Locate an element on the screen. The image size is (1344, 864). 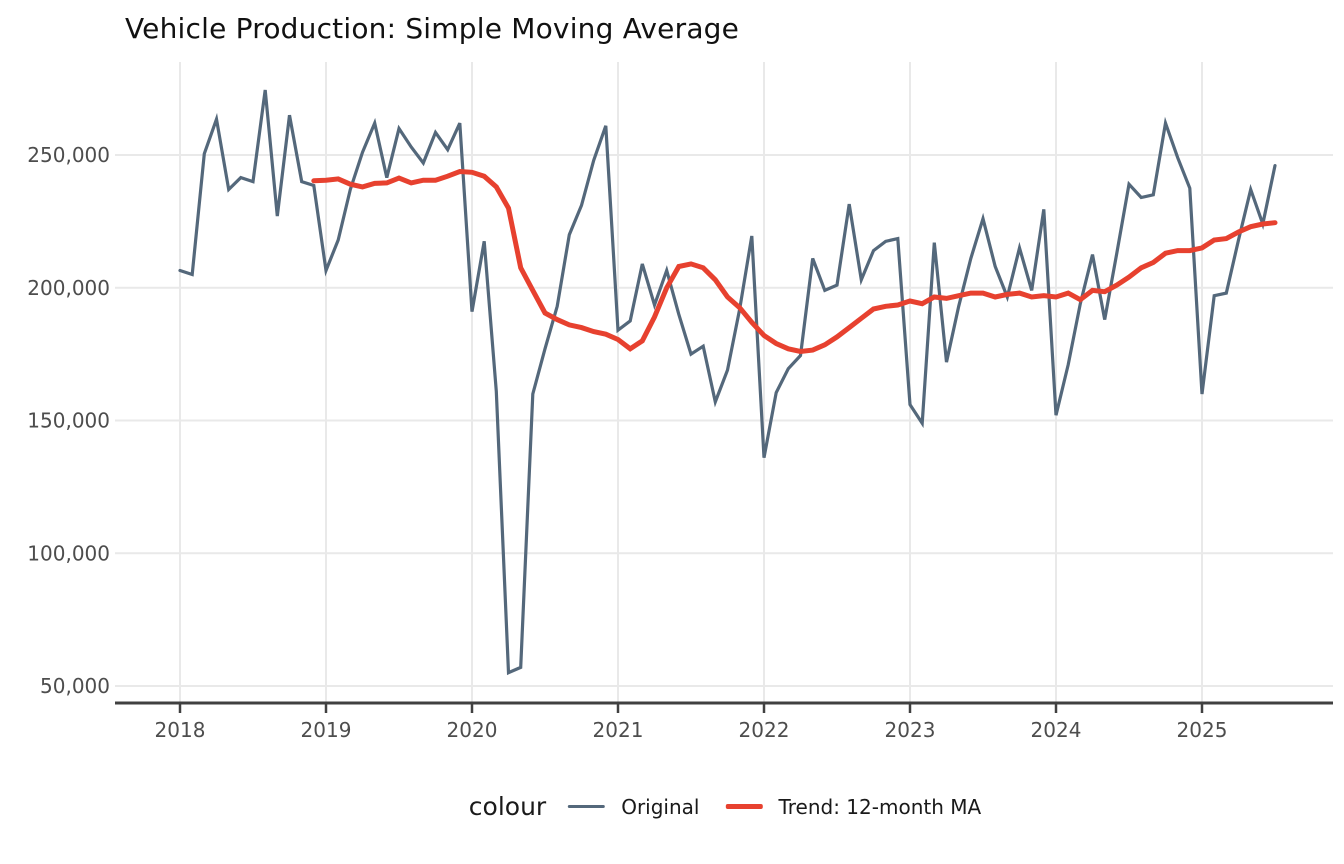
legend-item-original: Original is located at coordinates (633, 807).